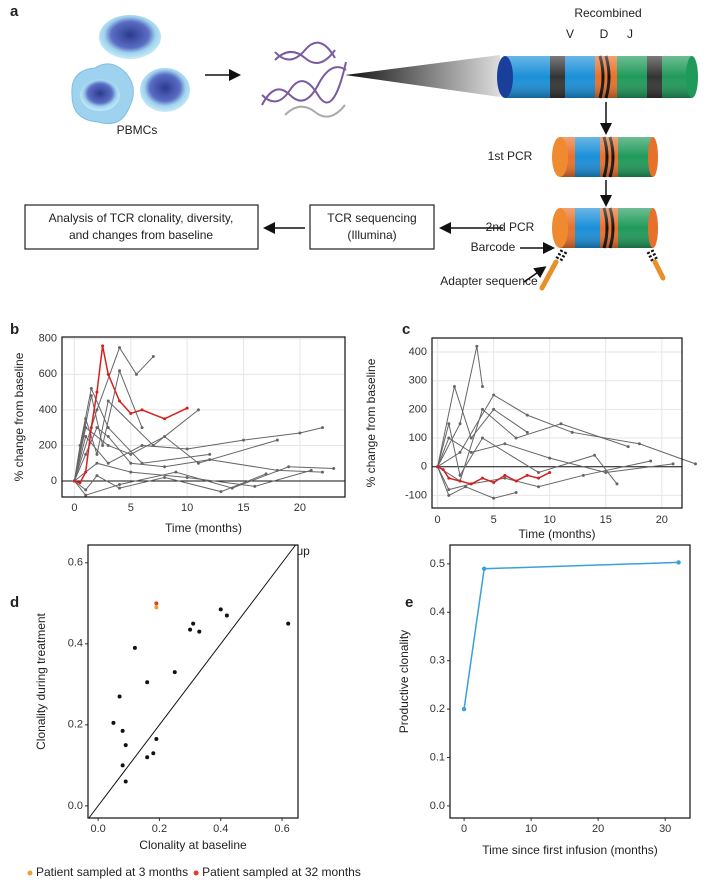 This screenshot has width=710, height=881. Describe the element at coordinates (416, 495) in the screenshot. I see `y-tick-label: -100` at that location.